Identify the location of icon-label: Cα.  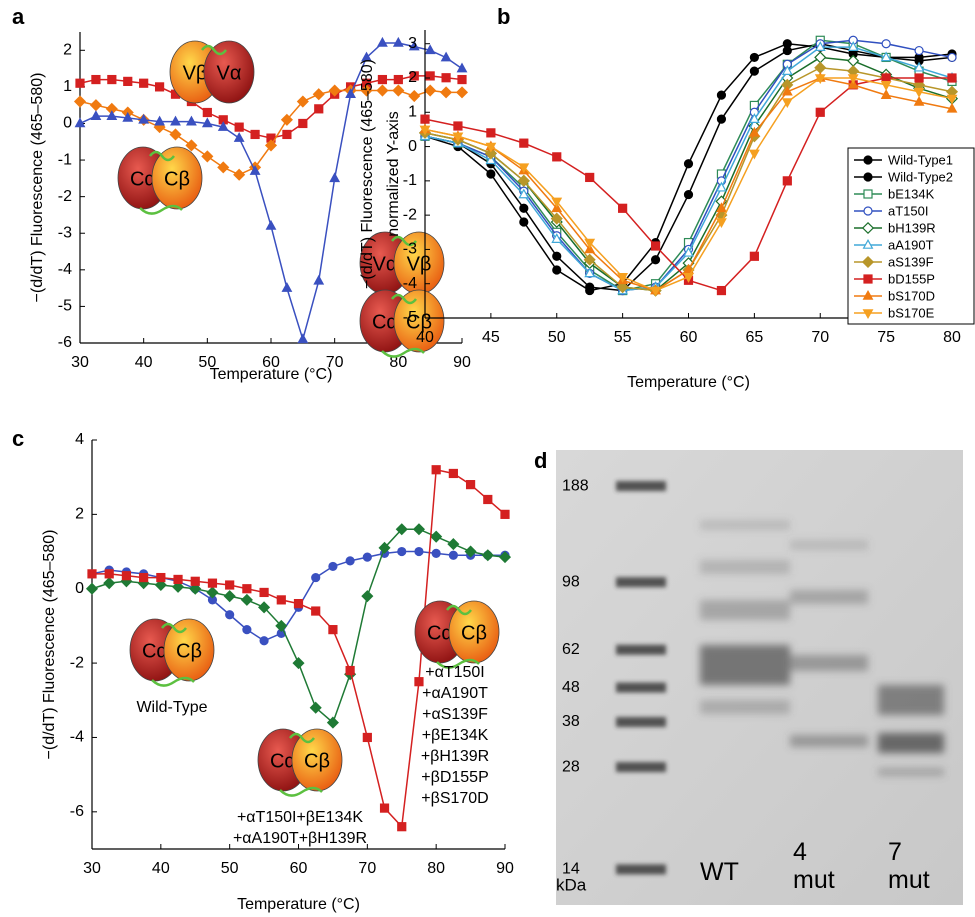
(385, 322).